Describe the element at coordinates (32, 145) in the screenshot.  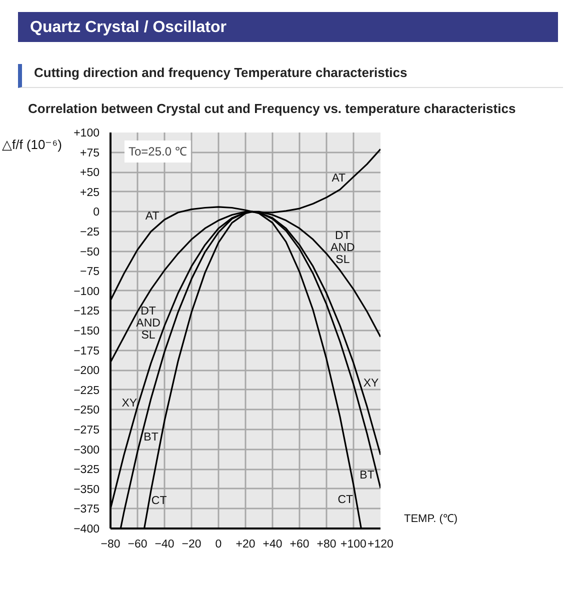
I see `y-axis-title: △f/f (10⁻⁶)` at that location.